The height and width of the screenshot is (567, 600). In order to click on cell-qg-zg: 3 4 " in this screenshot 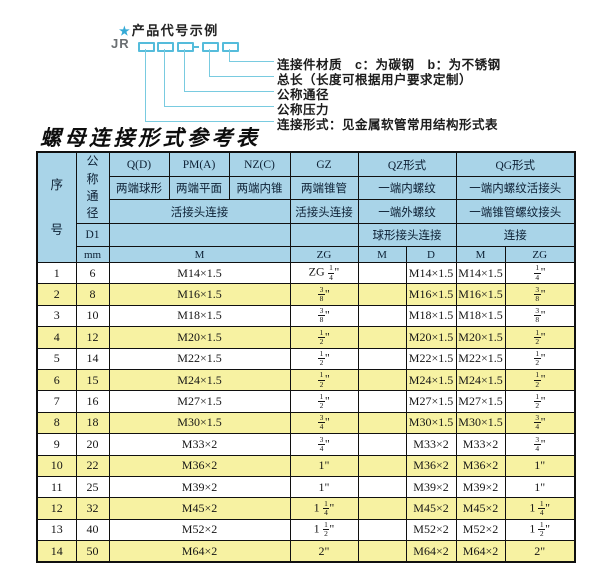, I will do `click(540, 444)`.